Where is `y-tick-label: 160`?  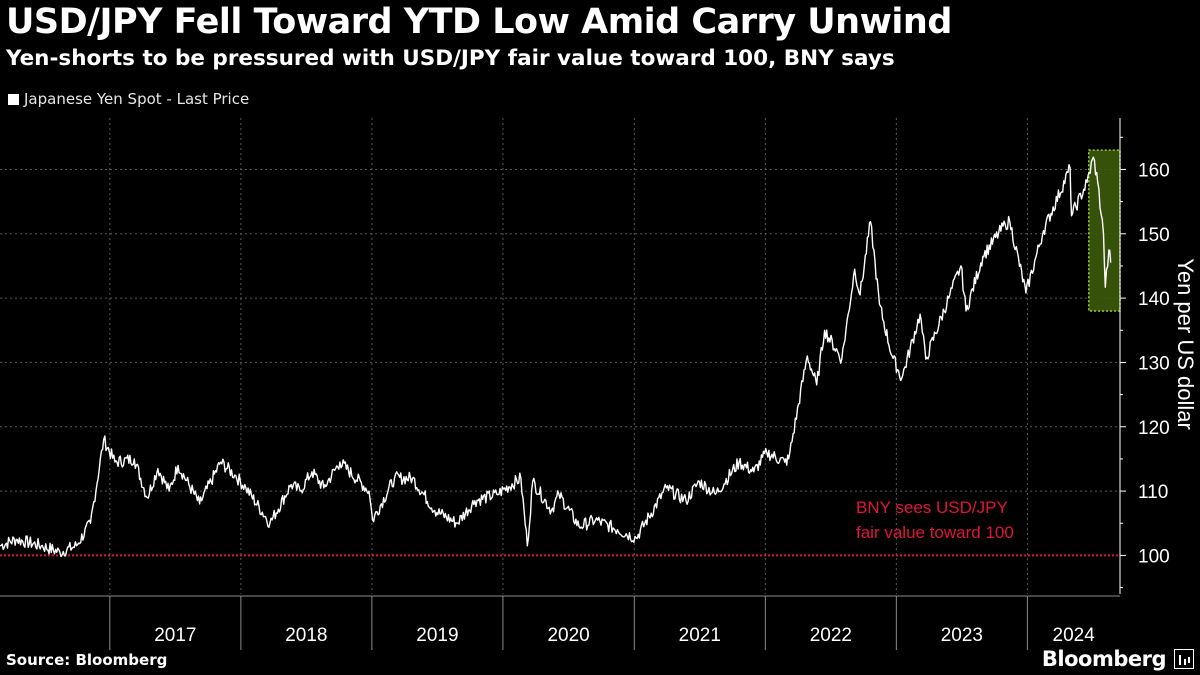
y-tick-label: 160 is located at coordinates (1154, 170).